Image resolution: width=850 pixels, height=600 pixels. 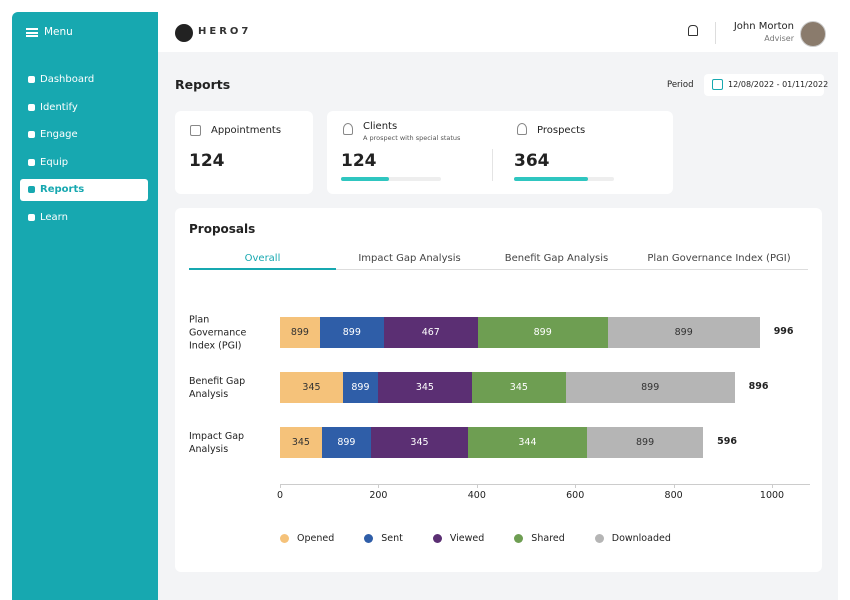 I want to click on calendar-icon, so click(x=717, y=84).